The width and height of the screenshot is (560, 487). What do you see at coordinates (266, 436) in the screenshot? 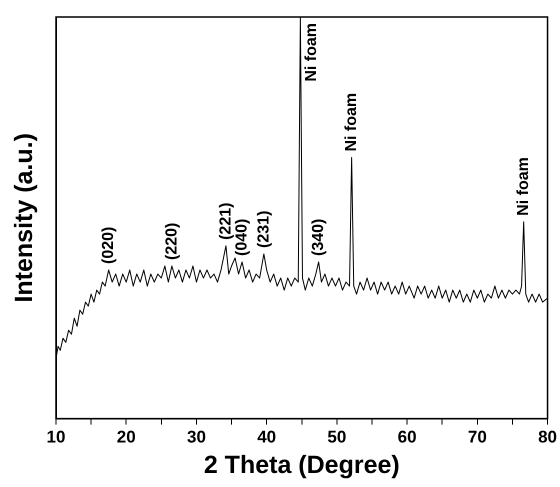
I see `x-tick-label: 40` at bounding box center [266, 436].